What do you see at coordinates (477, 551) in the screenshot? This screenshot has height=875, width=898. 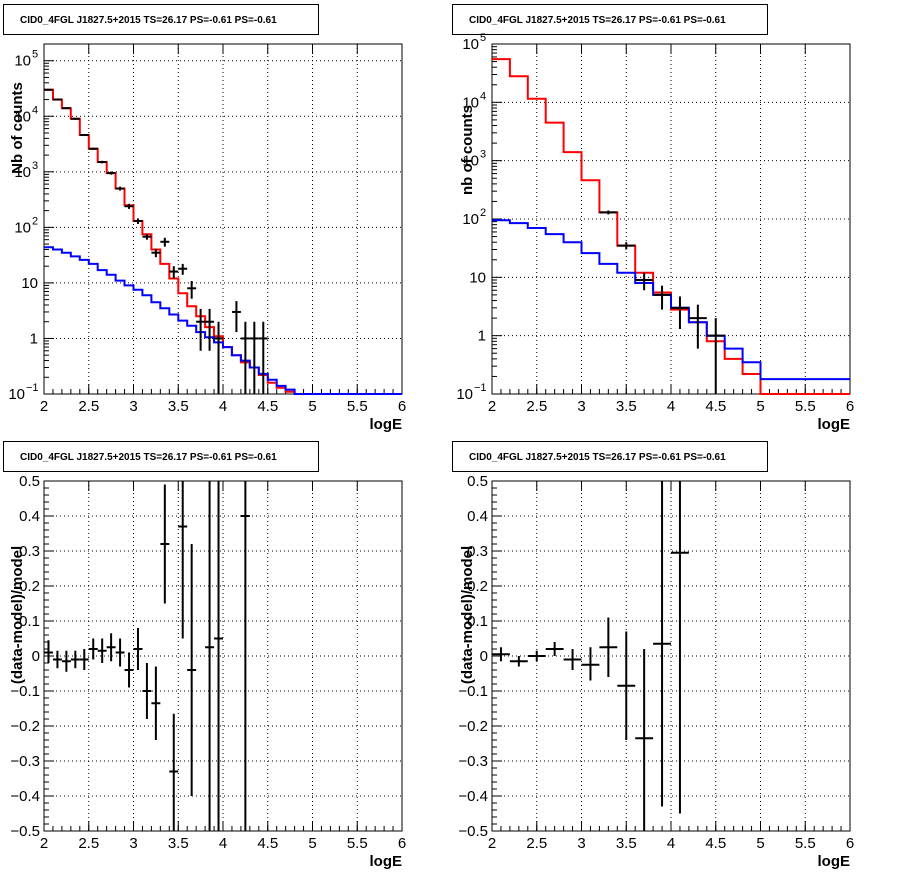 I see `y-tick-label: 0.3` at bounding box center [477, 551].